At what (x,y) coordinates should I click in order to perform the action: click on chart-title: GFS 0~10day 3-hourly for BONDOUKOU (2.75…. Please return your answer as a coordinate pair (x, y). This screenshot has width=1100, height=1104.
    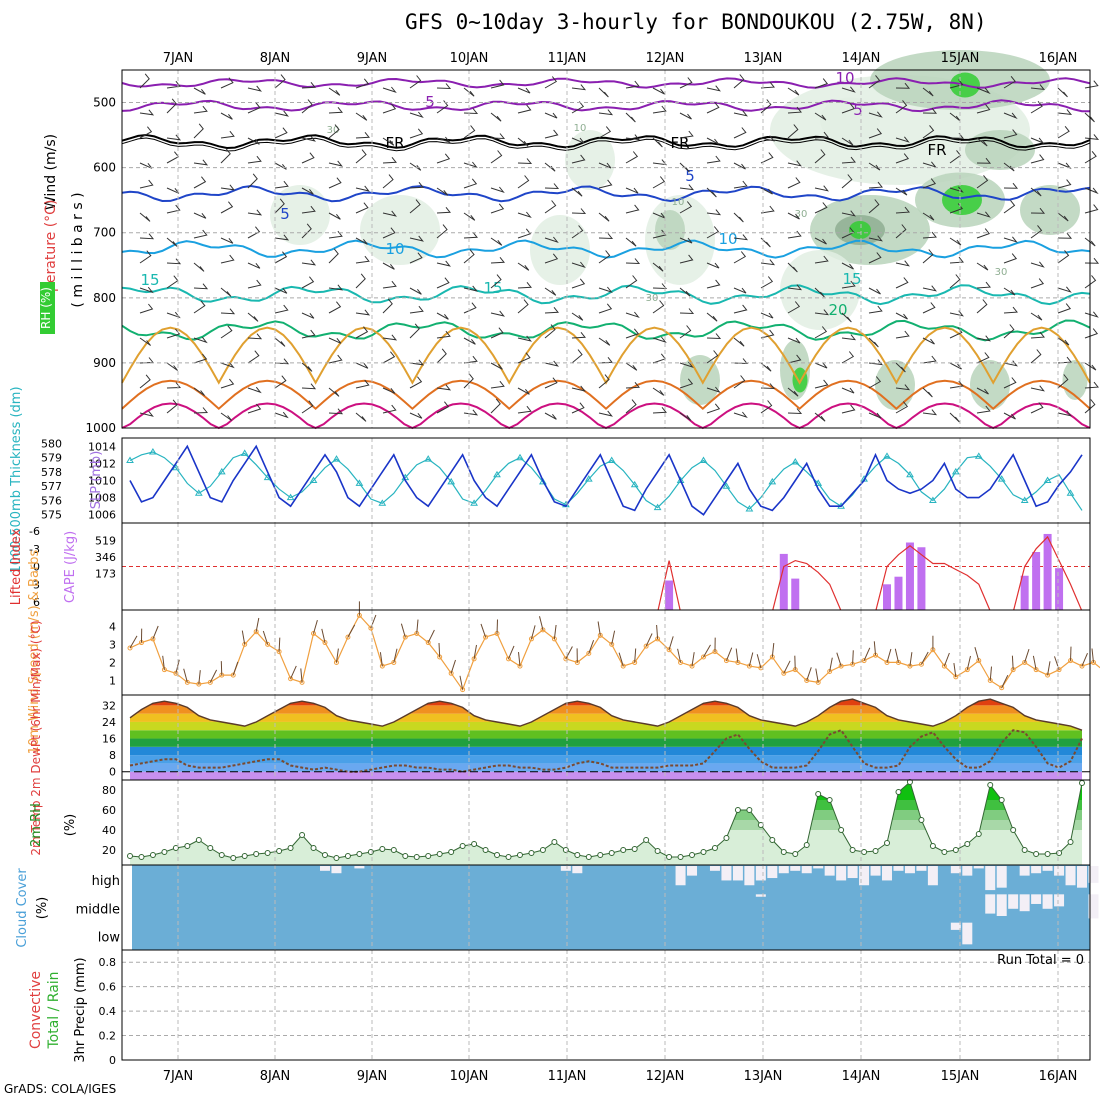
    Looking at the image, I should click on (696, 22).